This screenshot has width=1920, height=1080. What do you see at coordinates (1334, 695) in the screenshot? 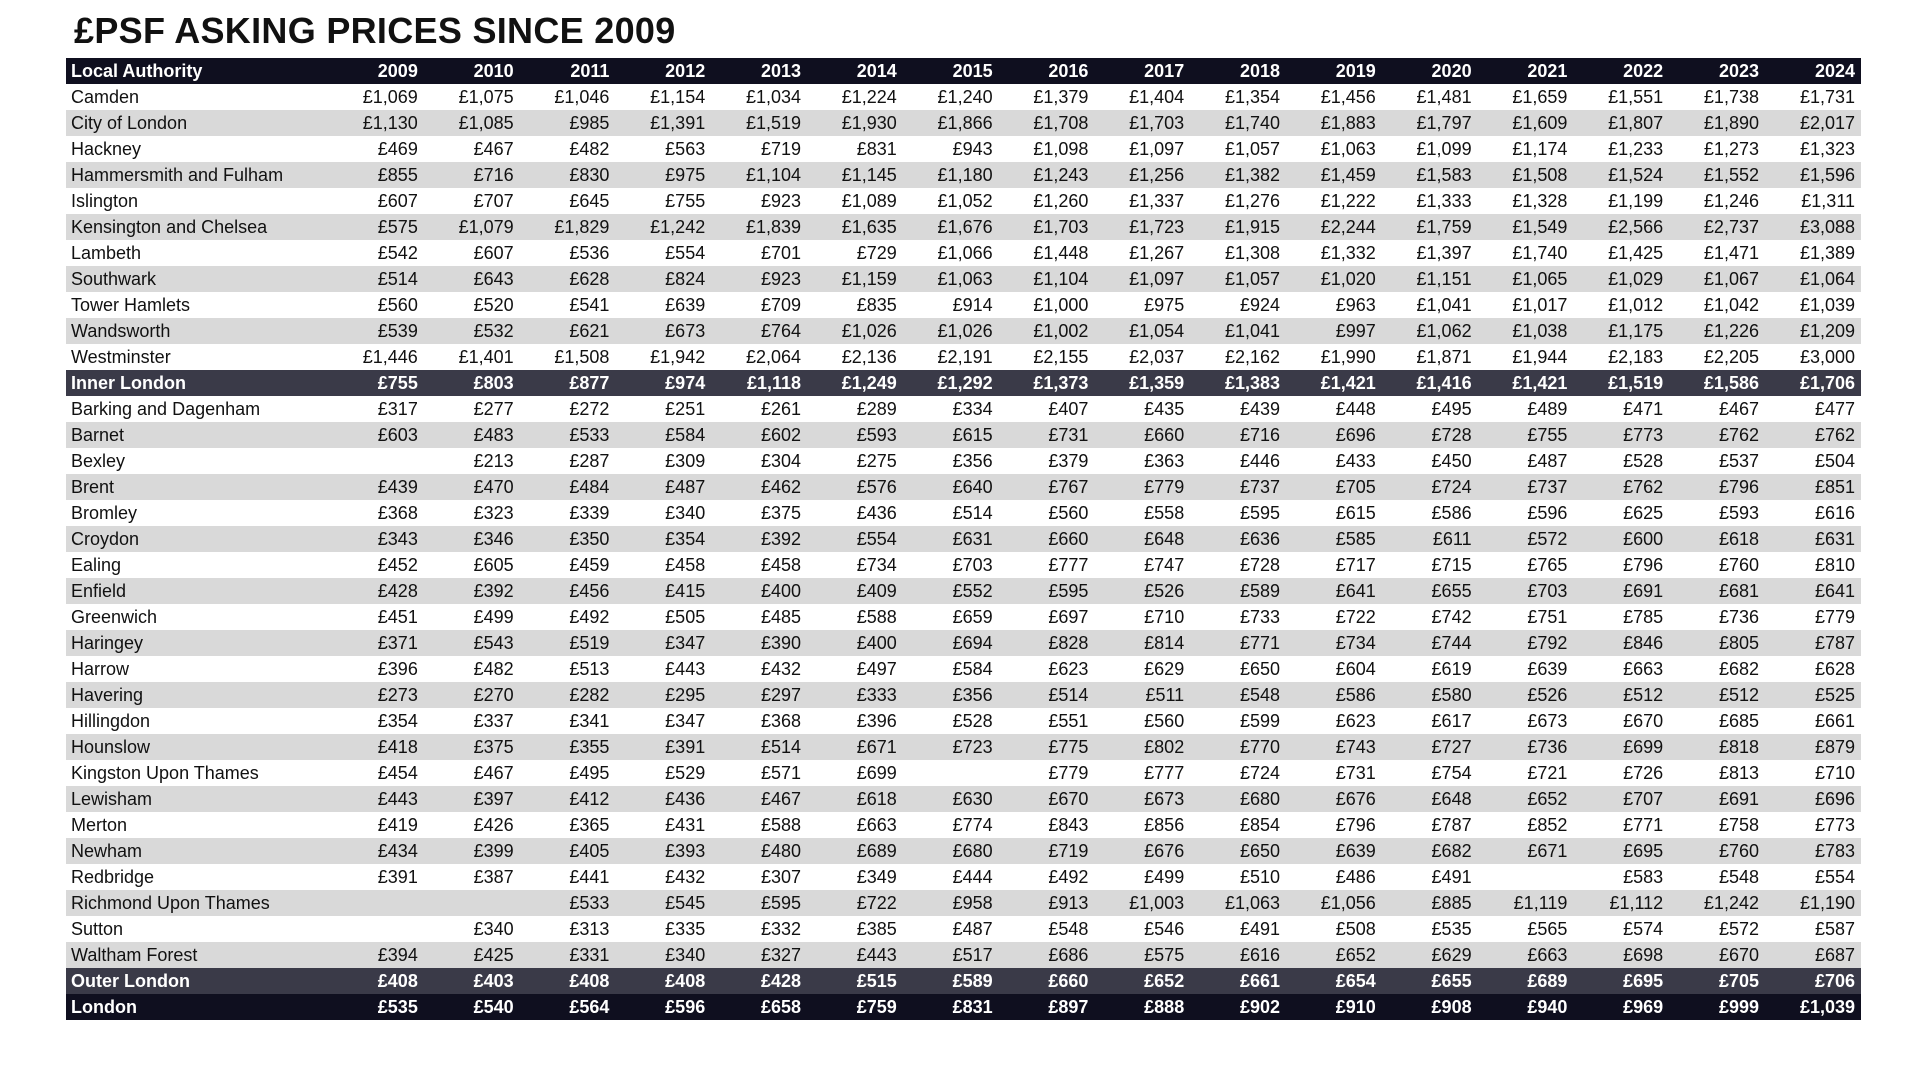
I see `cell-value: £586` at bounding box center [1334, 695].